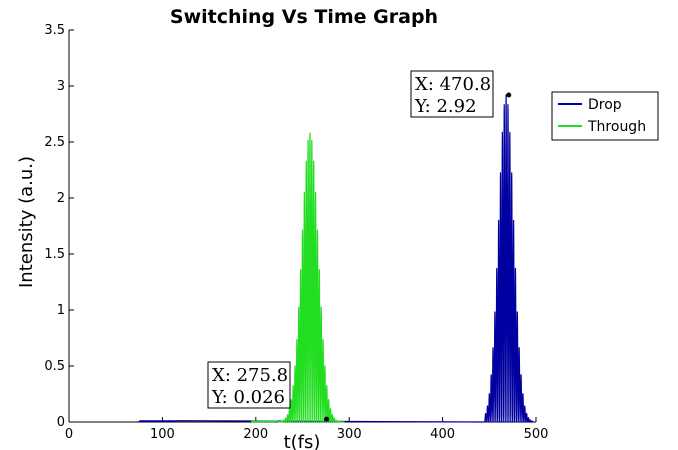 The height and width of the screenshot is (450, 678). Describe the element at coordinates (162, 434) in the screenshot. I see `x-tick-label: 100` at that location.